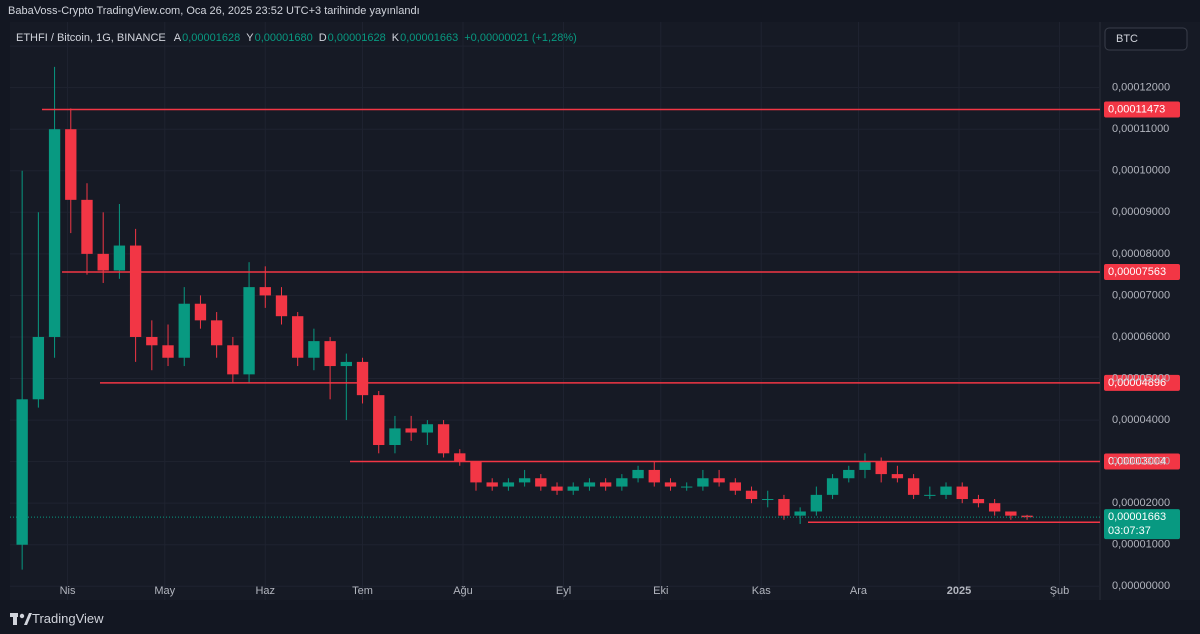  I want to click on x-tick-label: Ağu, so click(463, 591).